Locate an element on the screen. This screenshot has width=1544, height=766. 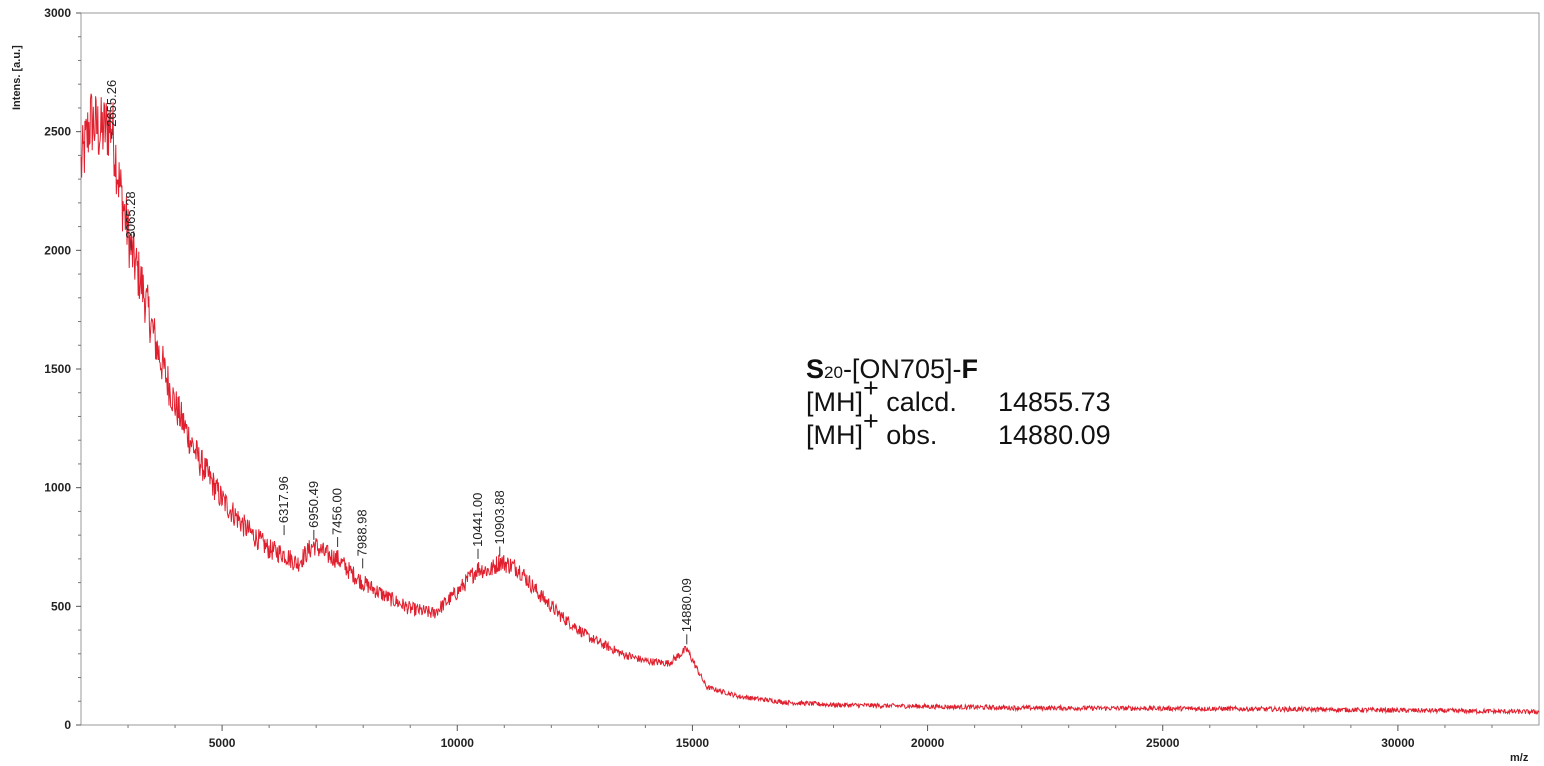
x-tick-label: 20000 is located at coordinates (928, 743).